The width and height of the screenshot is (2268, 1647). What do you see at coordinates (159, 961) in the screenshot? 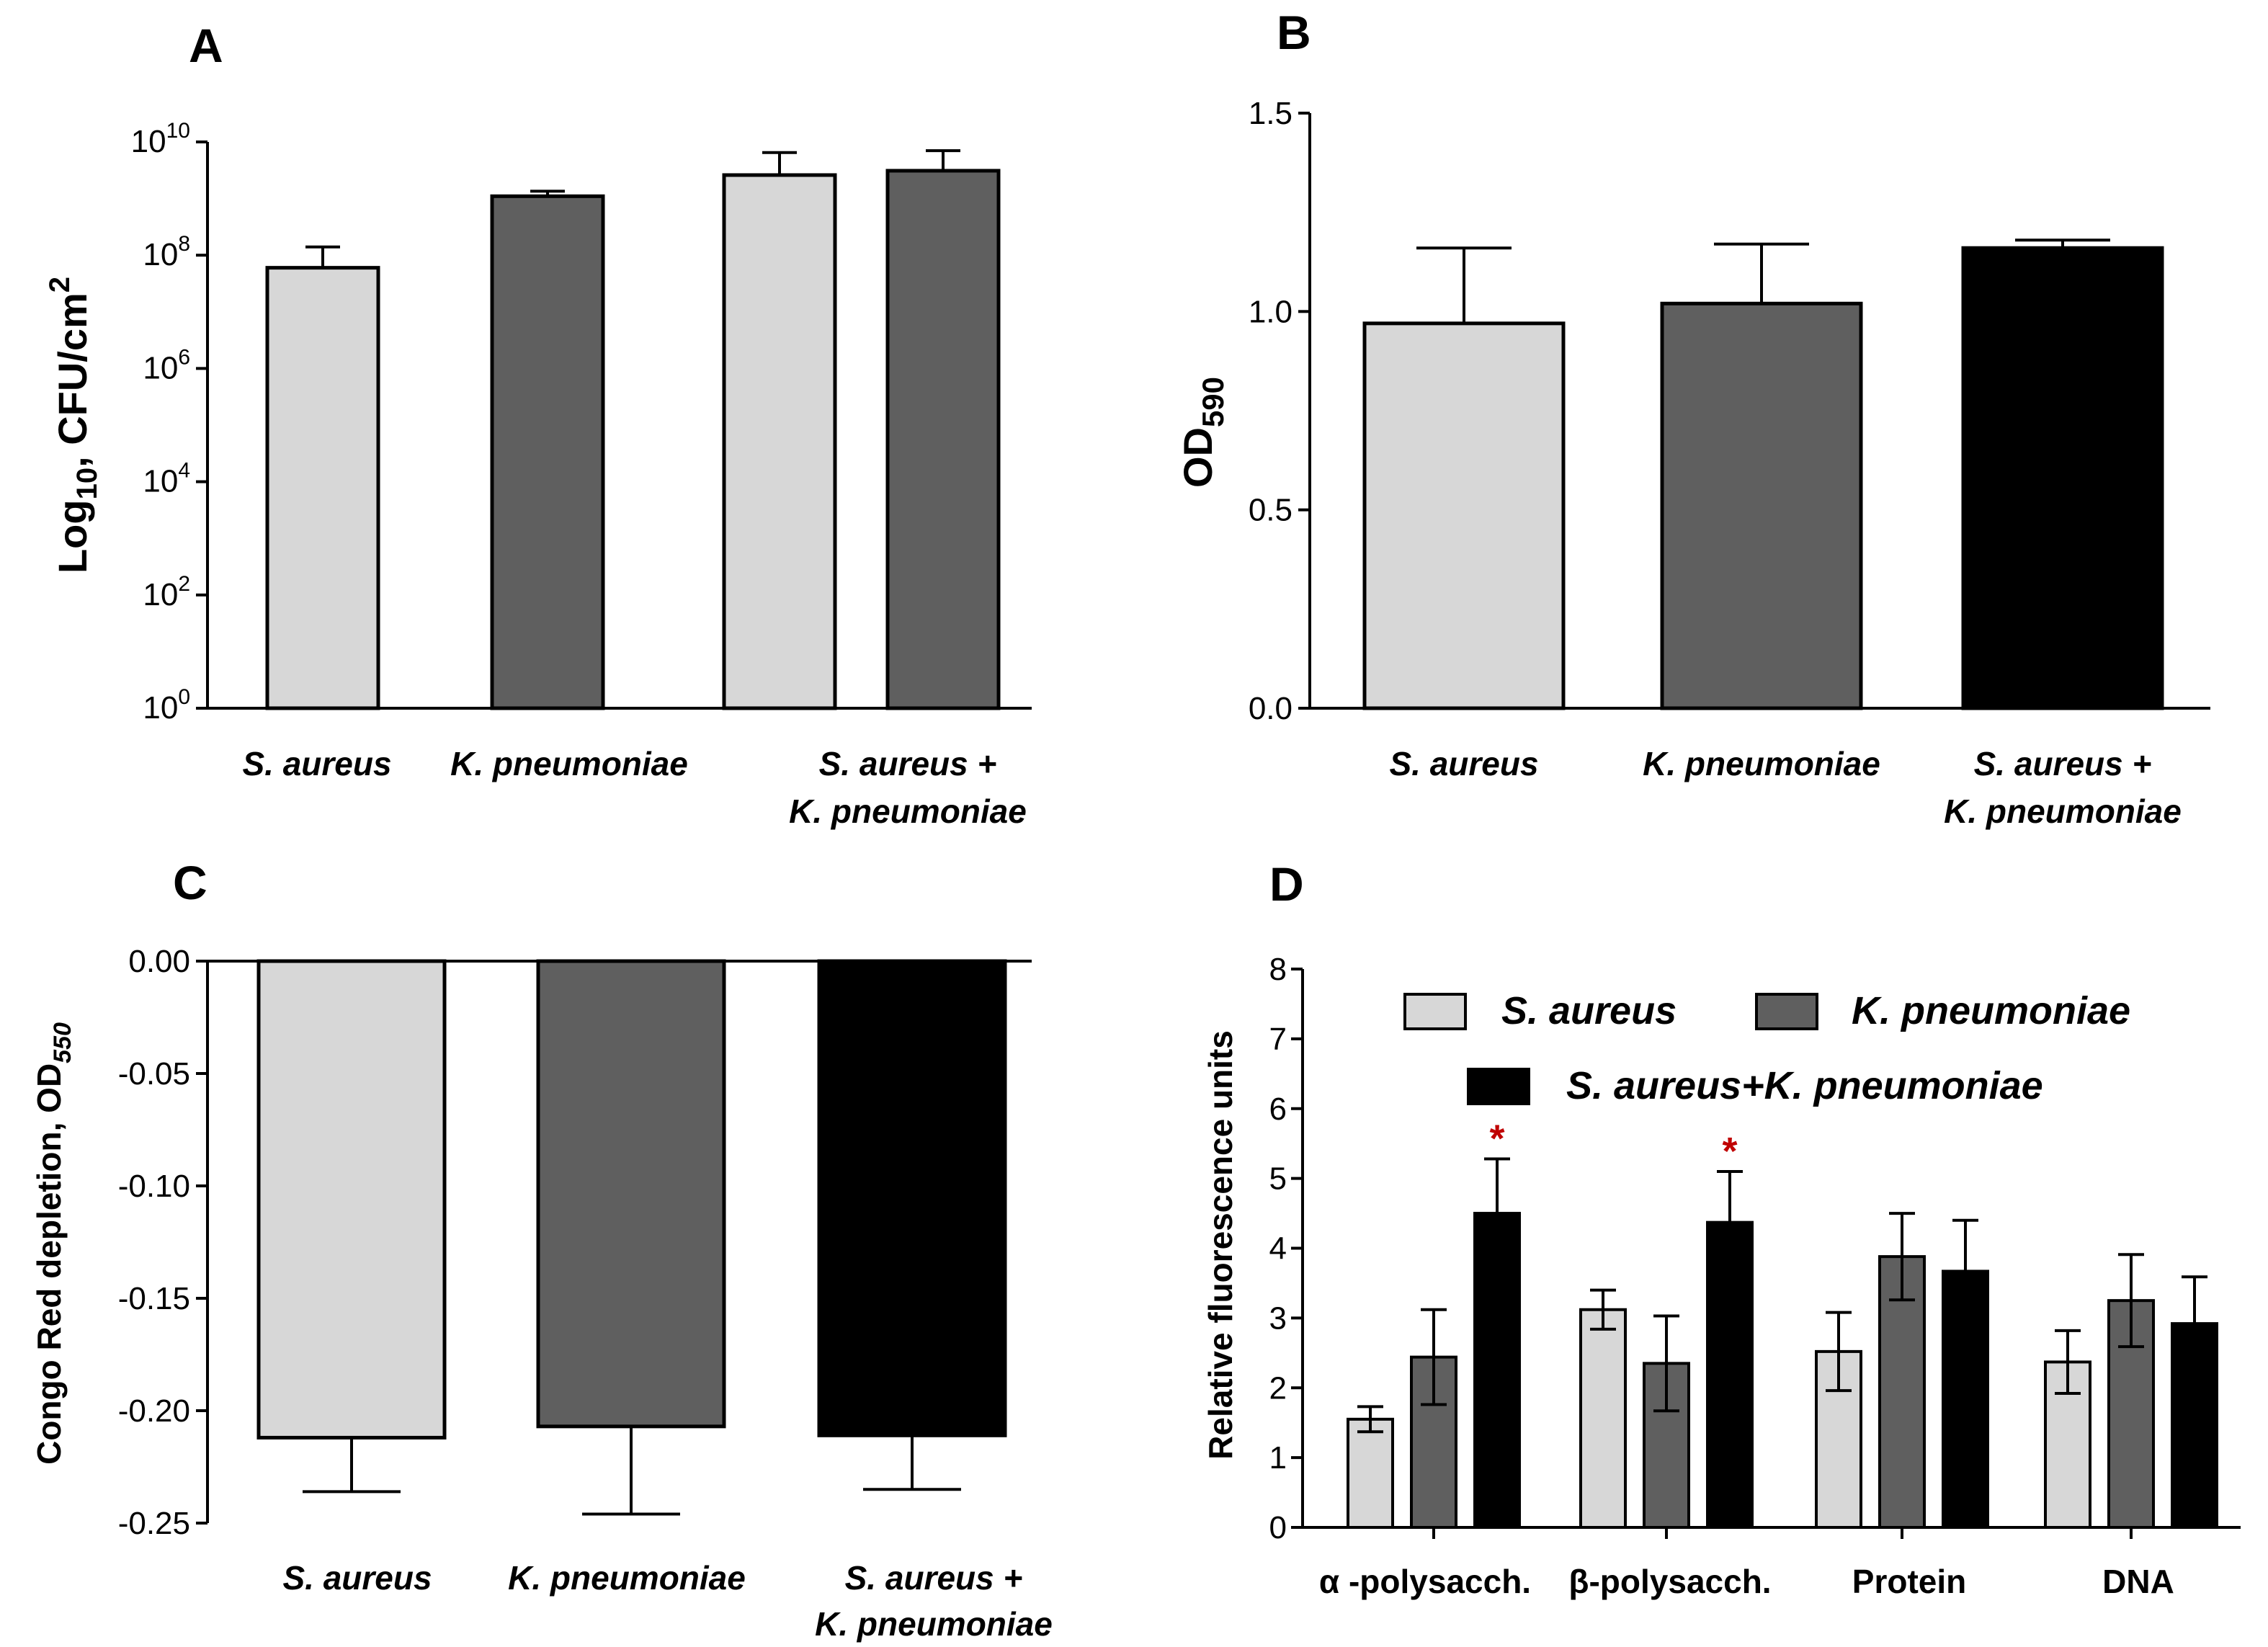
I see `panel-c-y-tick-label: 0.00` at bounding box center [159, 961].